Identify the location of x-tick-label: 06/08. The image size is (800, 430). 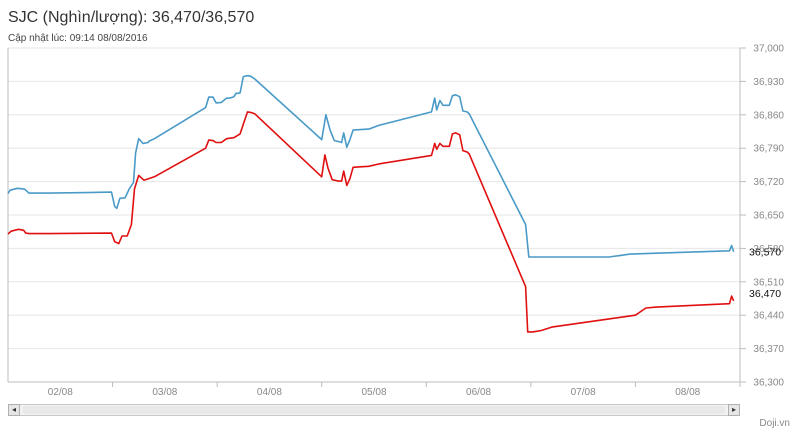
(478, 392).